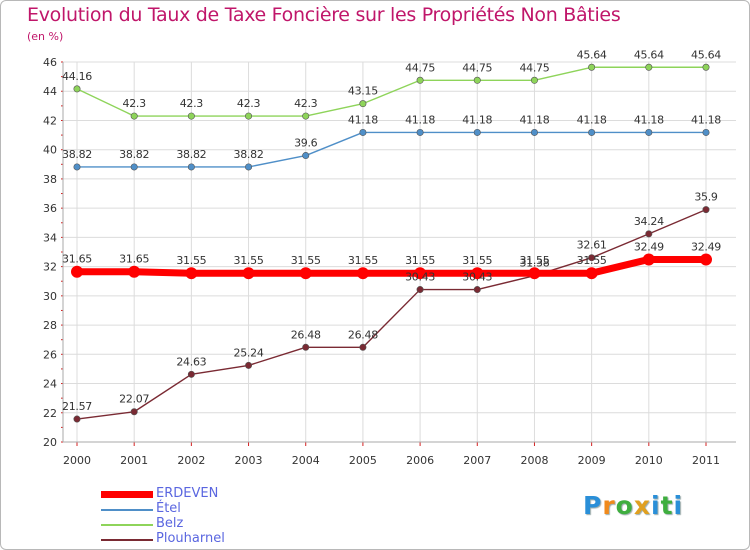  What do you see at coordinates (706, 197) in the screenshot?
I see `data-label-plouharnel: 35.9` at bounding box center [706, 197].